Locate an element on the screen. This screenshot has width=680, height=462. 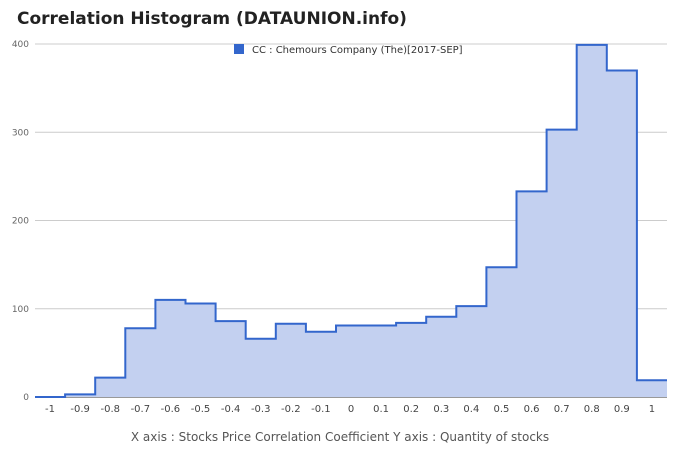
x-tick-label: -0.3 is located at coordinates (261, 409).